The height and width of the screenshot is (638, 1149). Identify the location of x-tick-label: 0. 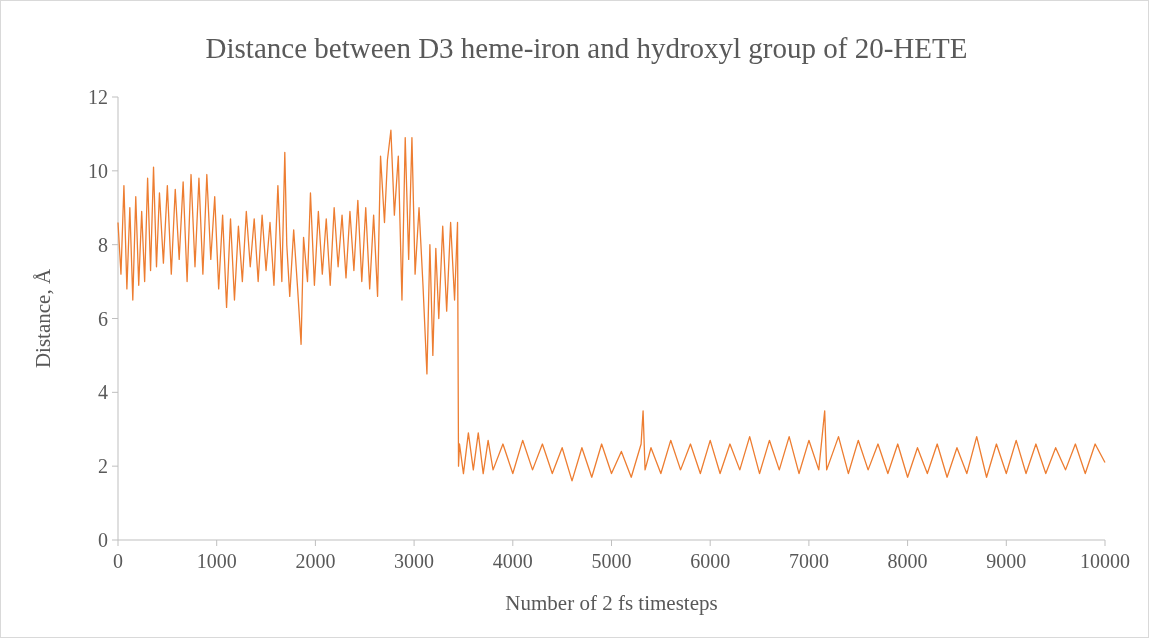
(118, 561).